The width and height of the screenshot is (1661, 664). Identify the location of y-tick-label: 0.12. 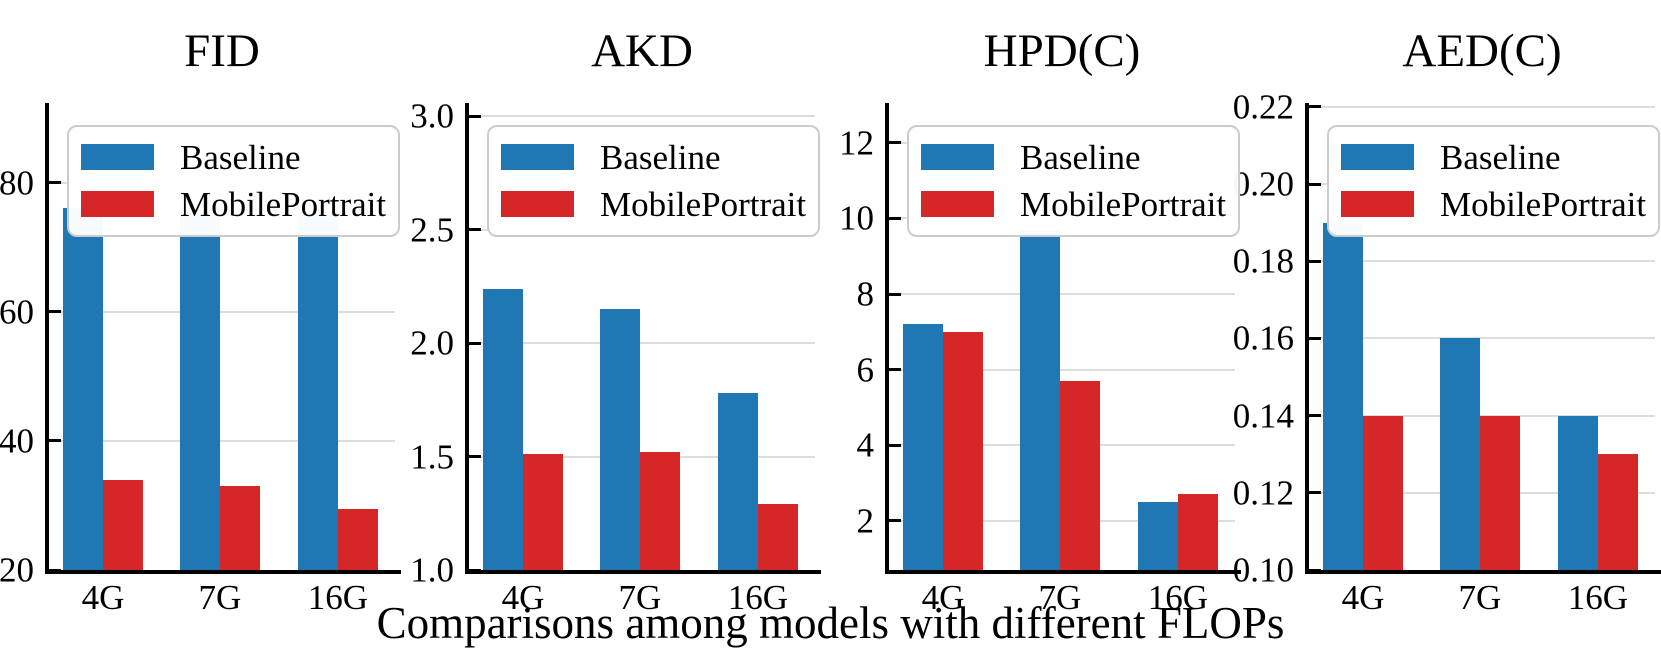
(1263, 493).